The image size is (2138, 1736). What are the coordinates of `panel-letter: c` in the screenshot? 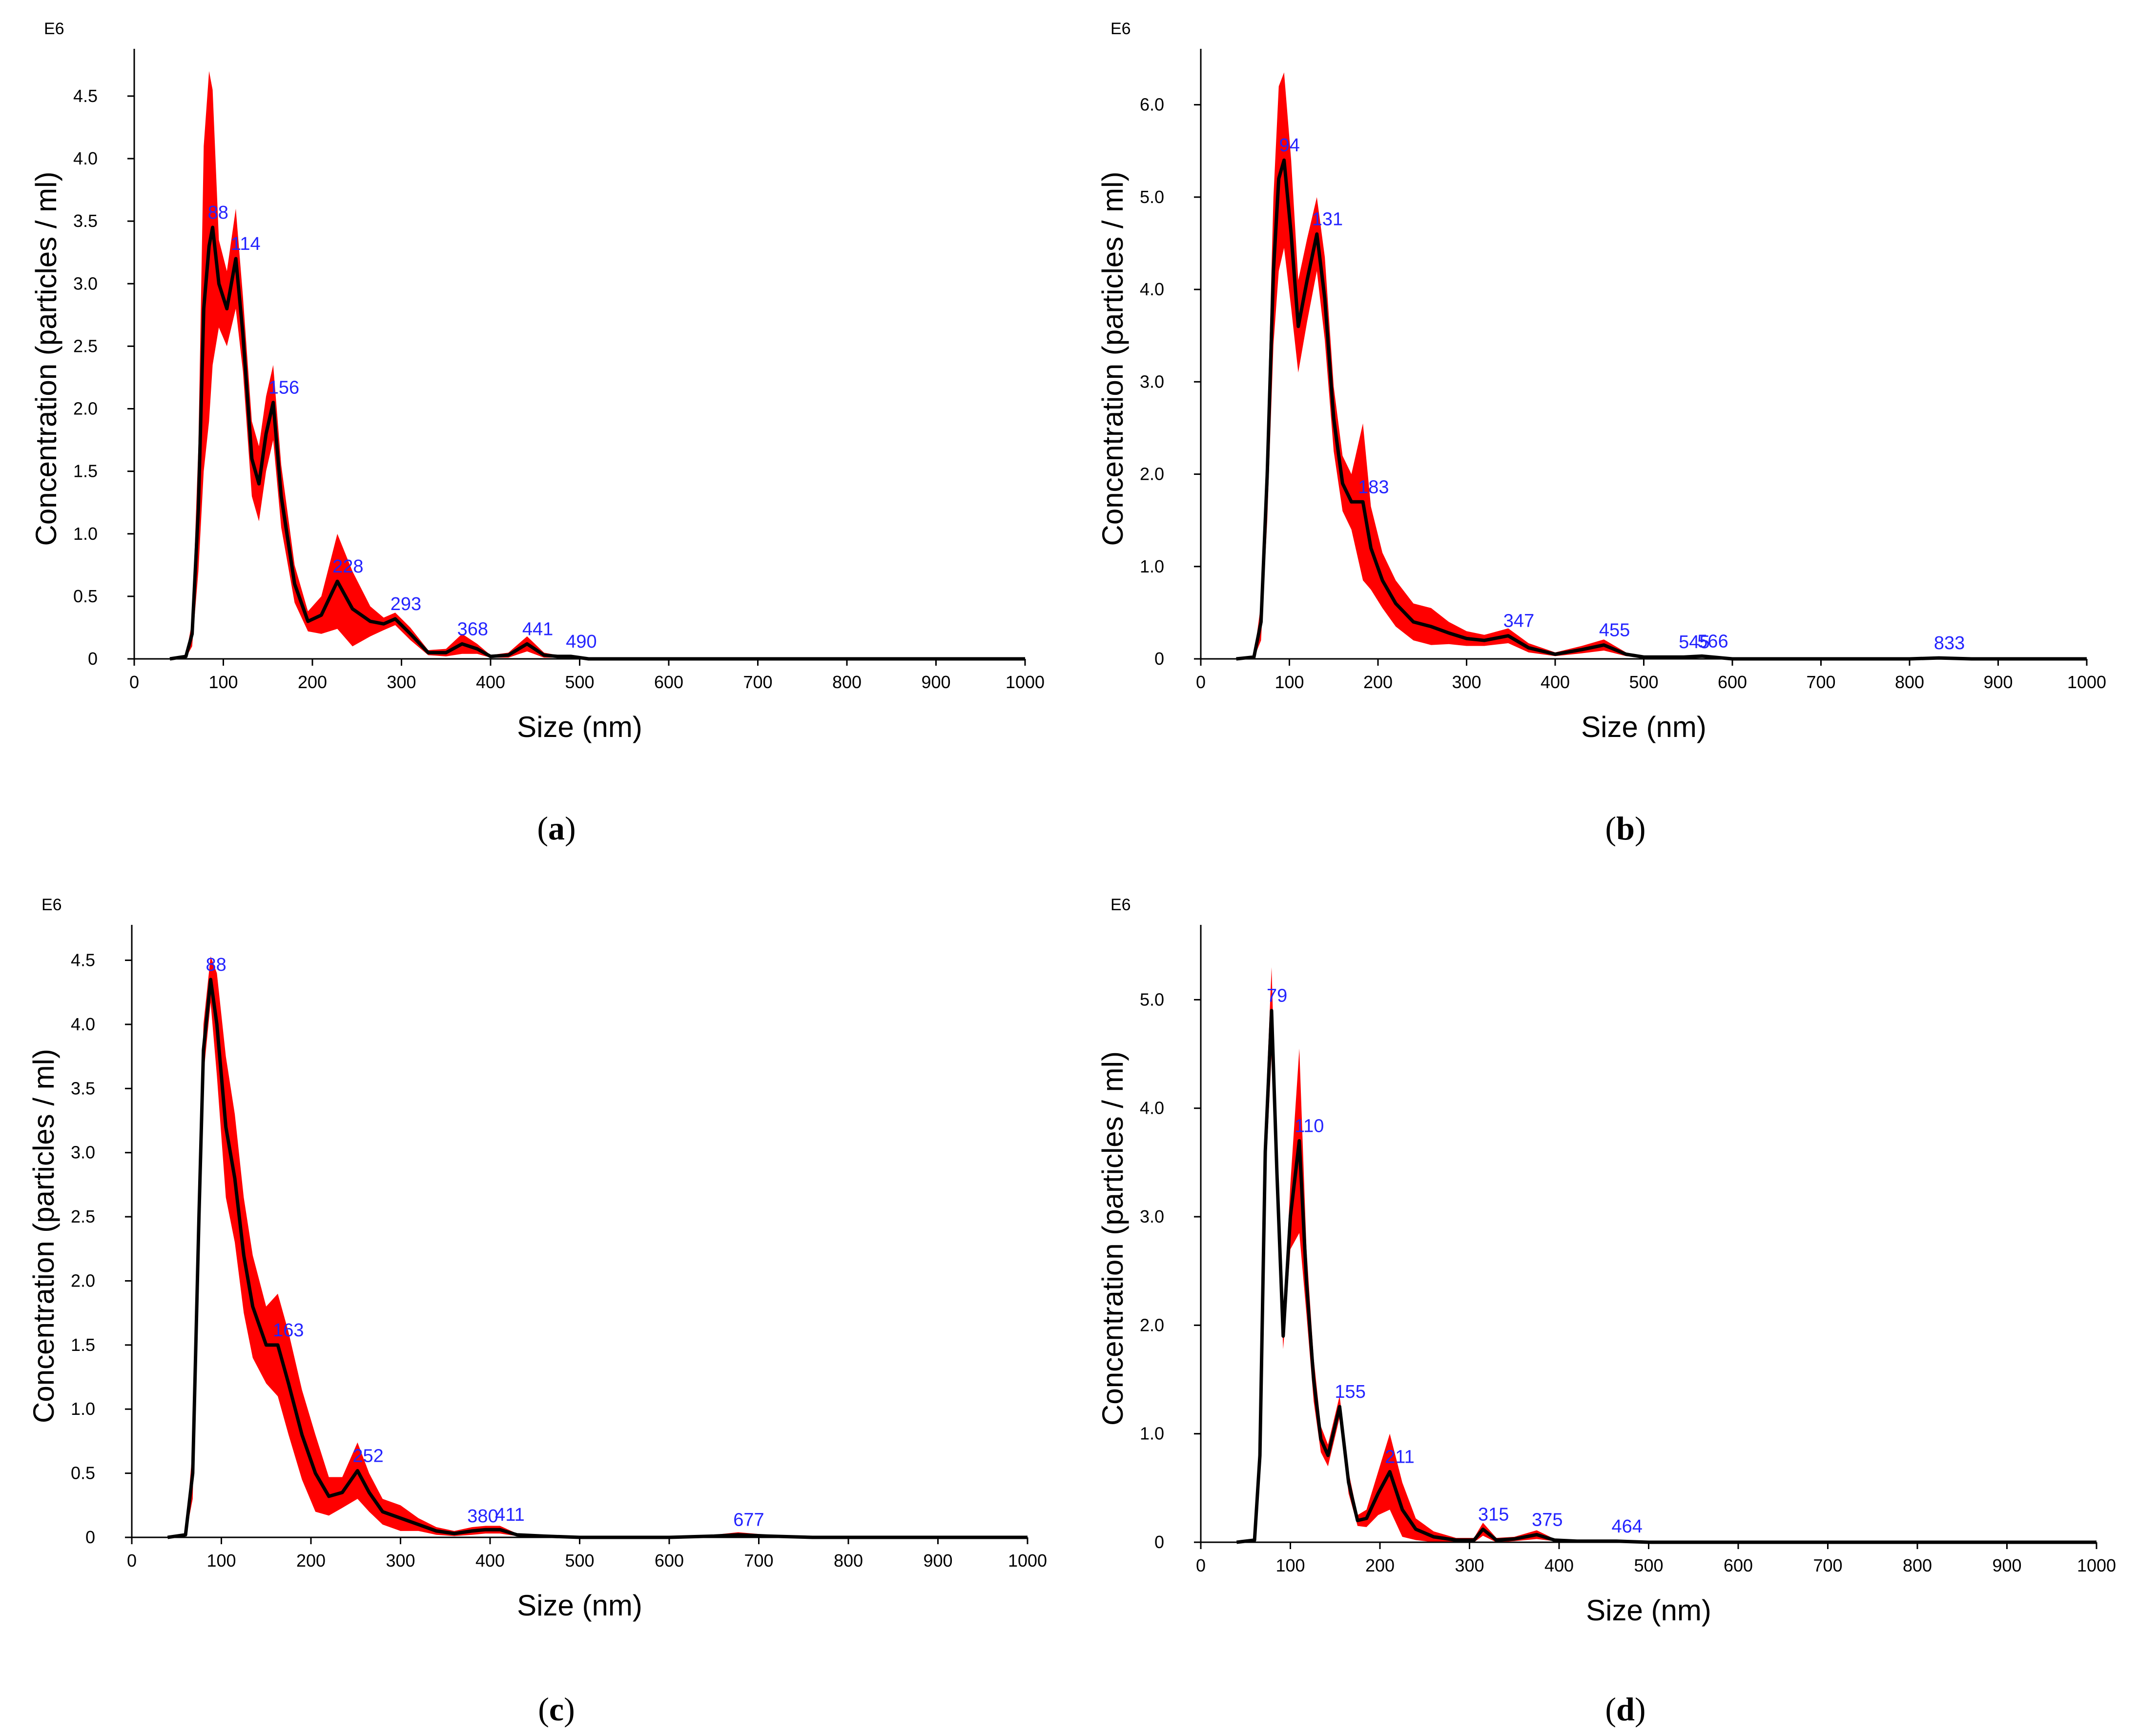 It's located at (556, 1709).